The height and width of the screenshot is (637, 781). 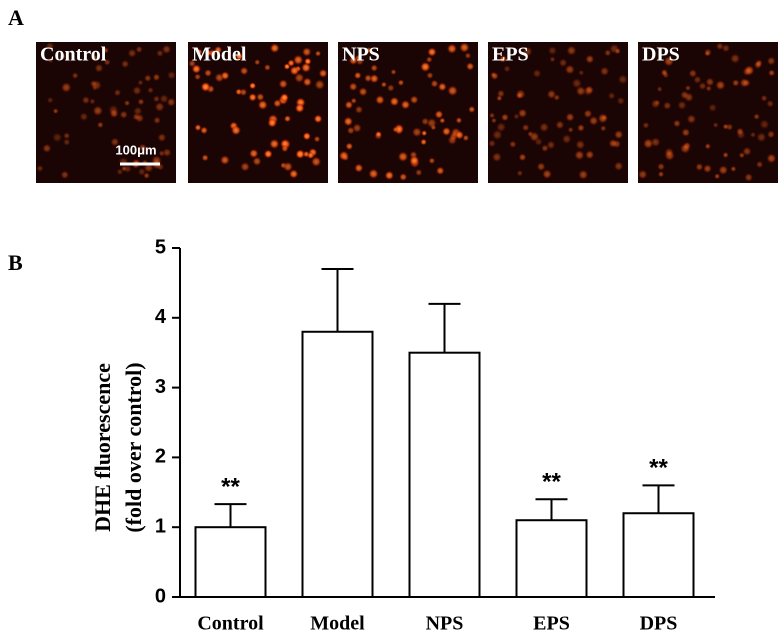 What do you see at coordinates (337, 624) in the screenshot?
I see `x-tick-label: Model` at bounding box center [337, 624].